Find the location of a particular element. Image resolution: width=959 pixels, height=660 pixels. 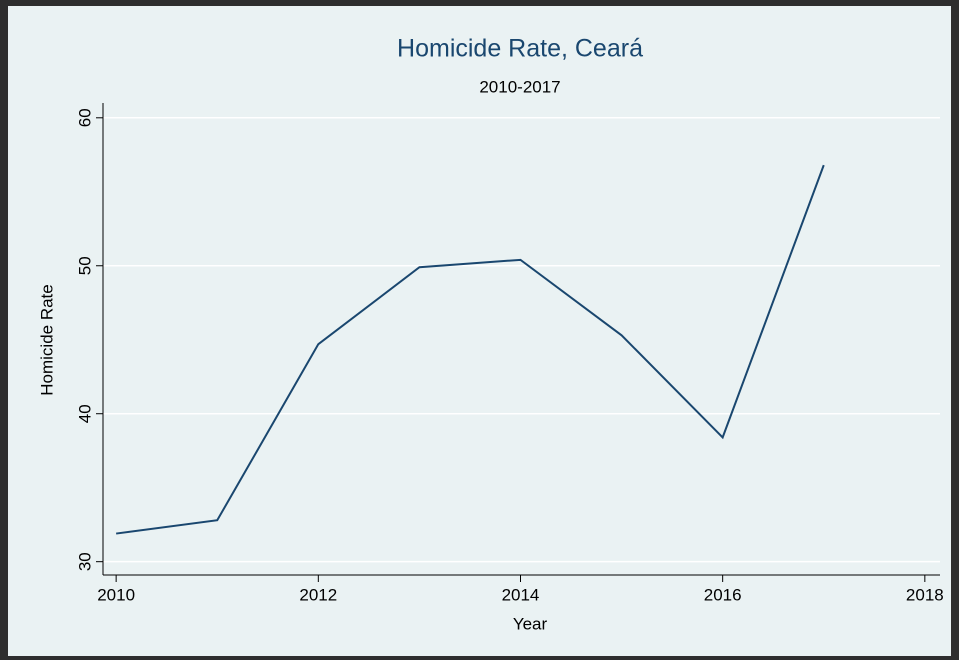

y-tick-label: 50 is located at coordinates (84, 265).